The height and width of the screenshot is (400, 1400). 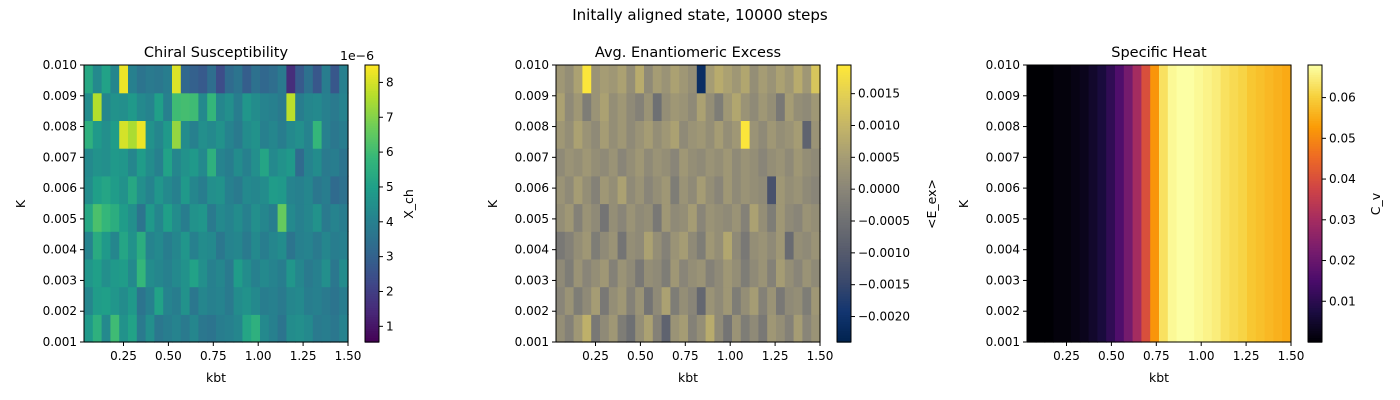 I want to click on x-tick-label: 0.75, so click(x=213, y=356).